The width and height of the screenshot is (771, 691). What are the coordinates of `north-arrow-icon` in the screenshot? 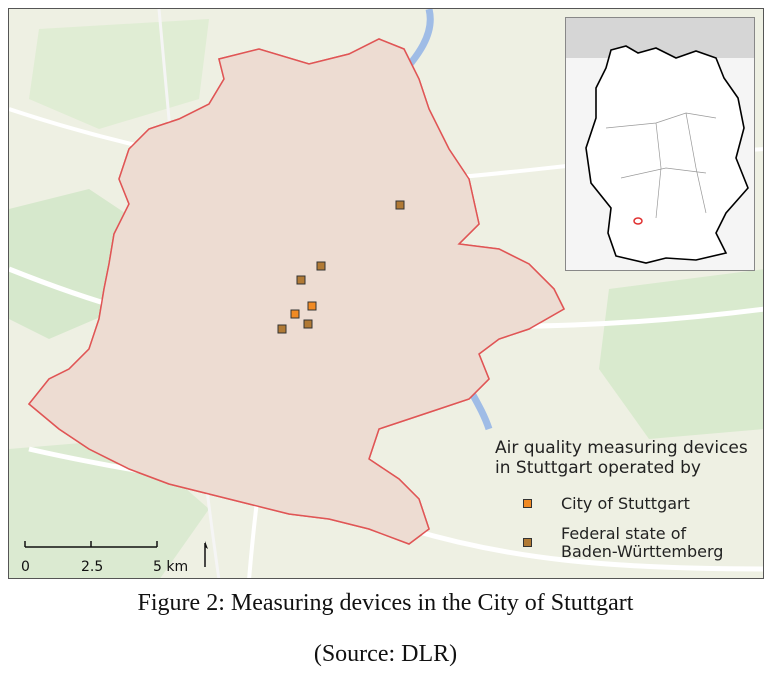 It's located at (206, 554).